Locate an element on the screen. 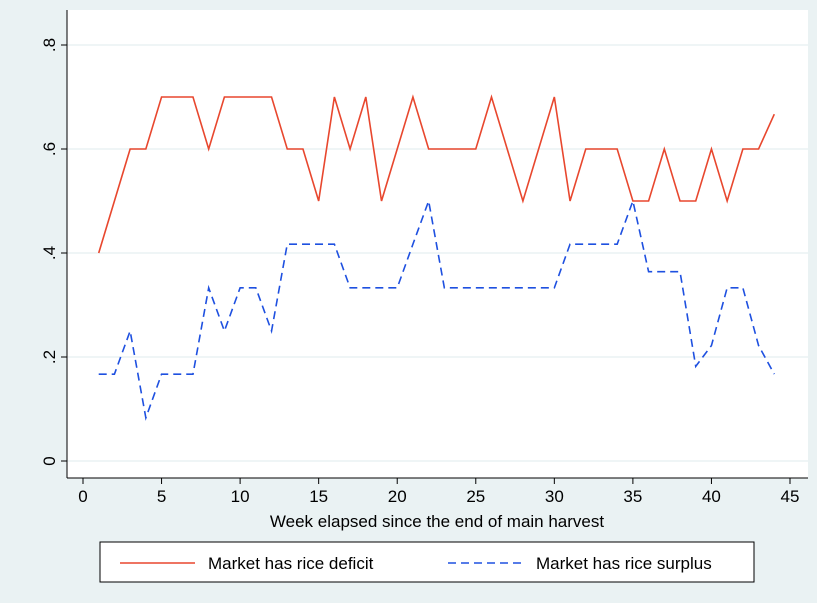 Image resolution: width=817 pixels, height=608 pixels. legend-label: Market has rice surplus is located at coordinates (624, 563).